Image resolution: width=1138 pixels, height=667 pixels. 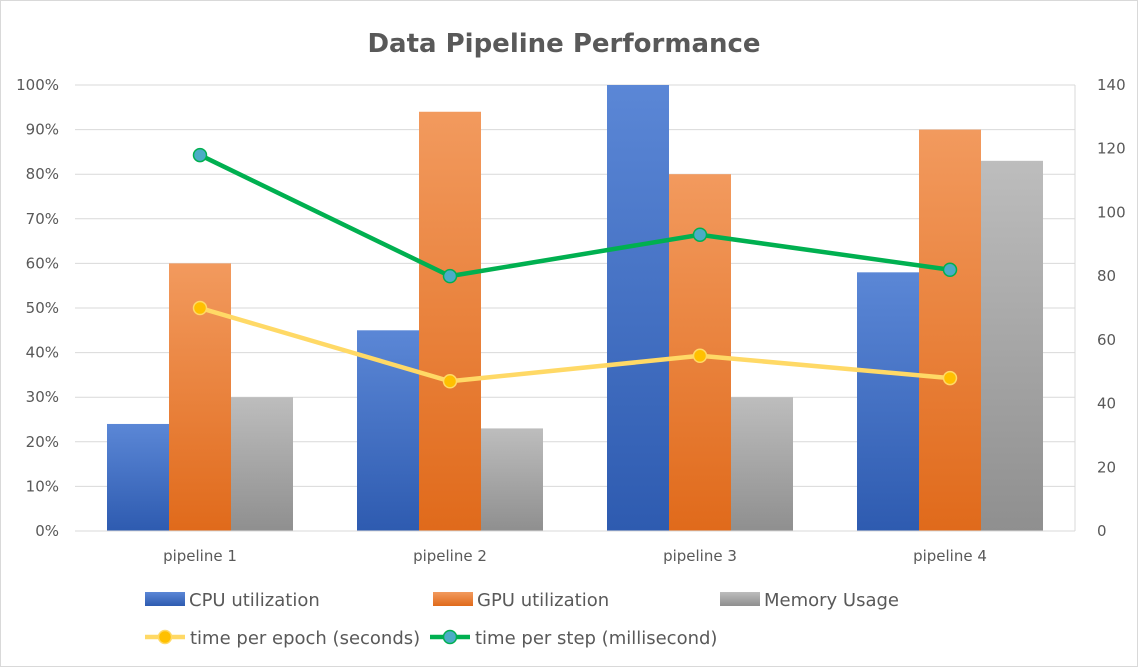 What do you see at coordinates (42, 442) in the screenshot?
I see `y-left-tick-label: 20%` at bounding box center [42, 442].